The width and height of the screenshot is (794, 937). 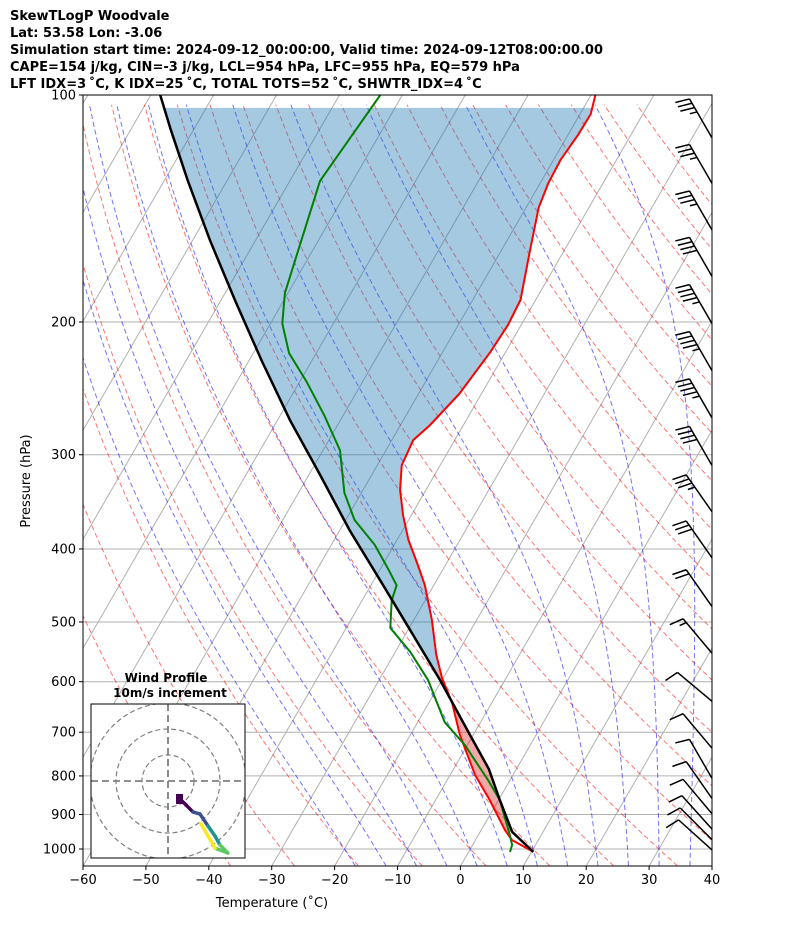 I want to click on x-tick-label: −60, so click(x=82, y=880).